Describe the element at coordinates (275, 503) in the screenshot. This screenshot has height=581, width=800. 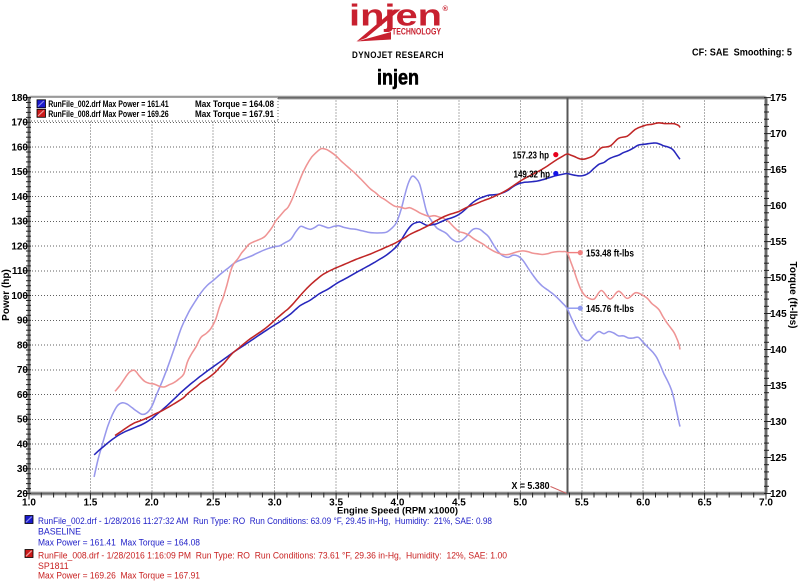
I see `svg-text: 3.0` at that location.